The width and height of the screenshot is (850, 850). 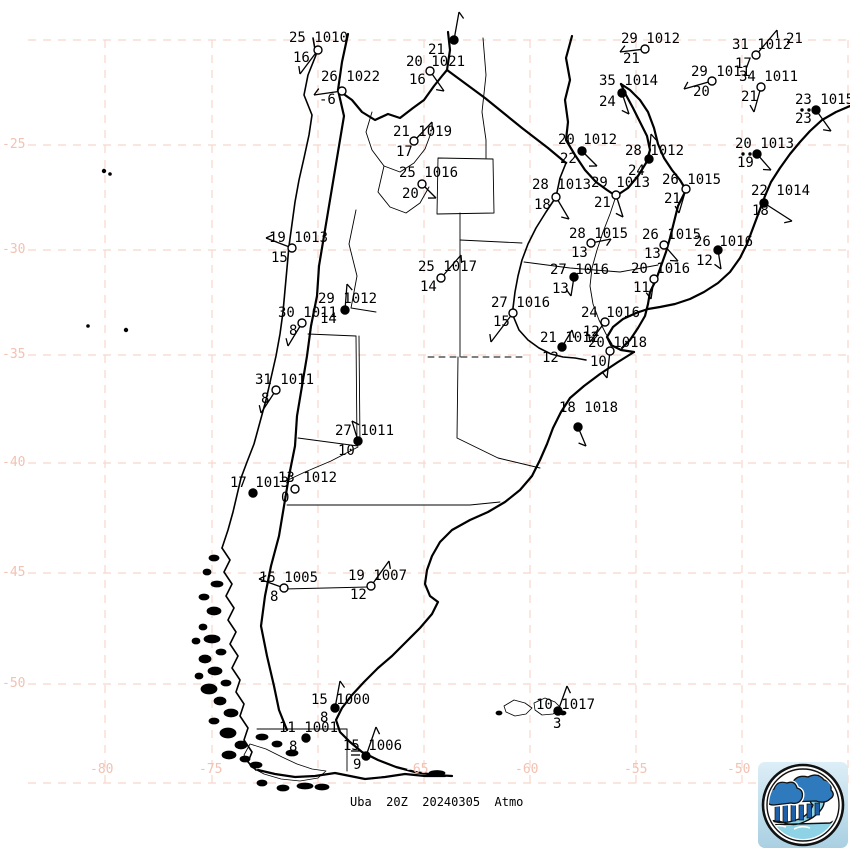 What do you see at coordinates (417, 769) in the screenshot?
I see `coordinate-label: -65` at bounding box center [417, 769].